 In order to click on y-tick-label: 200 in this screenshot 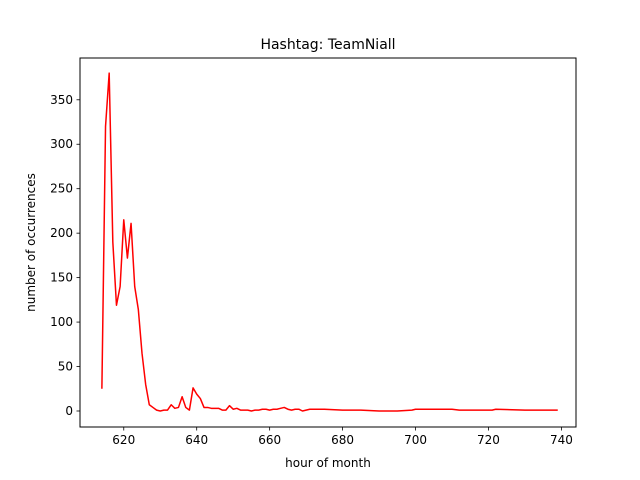, I will do `click(61, 233)`.